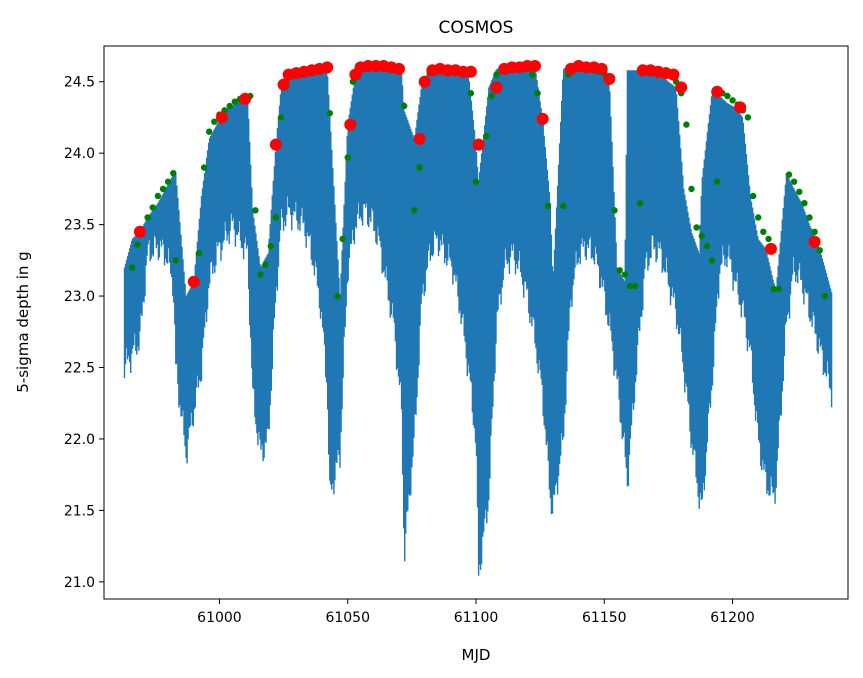  I want to click on y-tick-label: 23.5, so click(79, 226).